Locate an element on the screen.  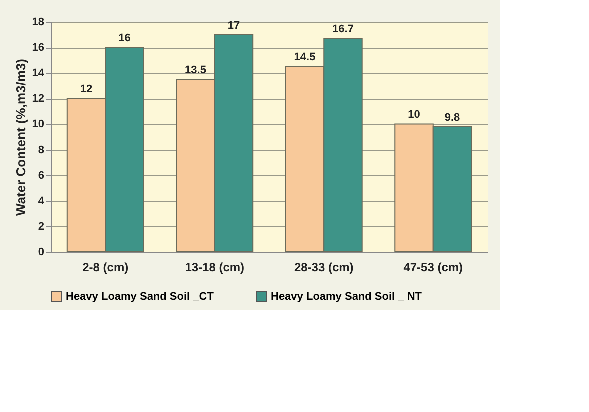
y-tick-label: 18 is located at coordinates (38, 22).